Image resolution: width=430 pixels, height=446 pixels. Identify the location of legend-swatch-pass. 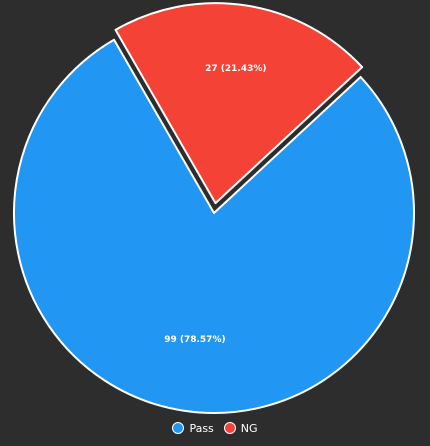
(178, 428).